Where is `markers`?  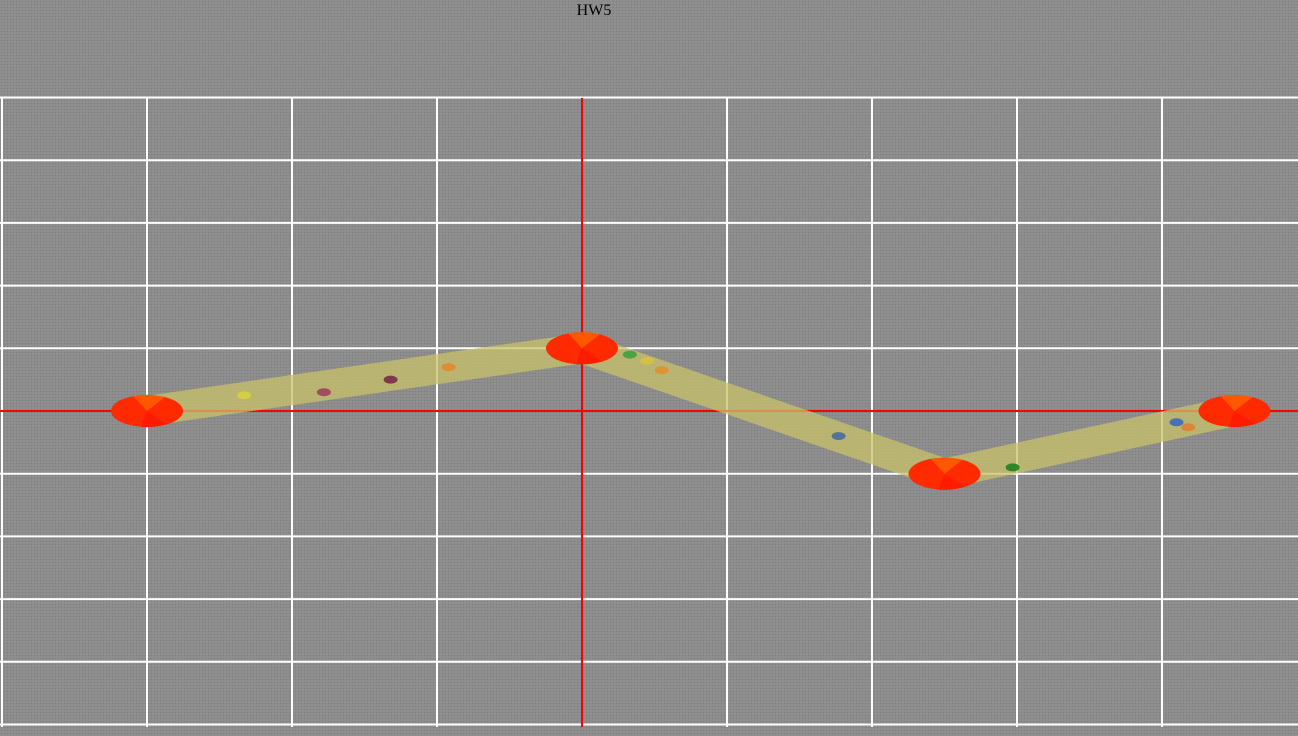 markers is located at coordinates (716, 411).